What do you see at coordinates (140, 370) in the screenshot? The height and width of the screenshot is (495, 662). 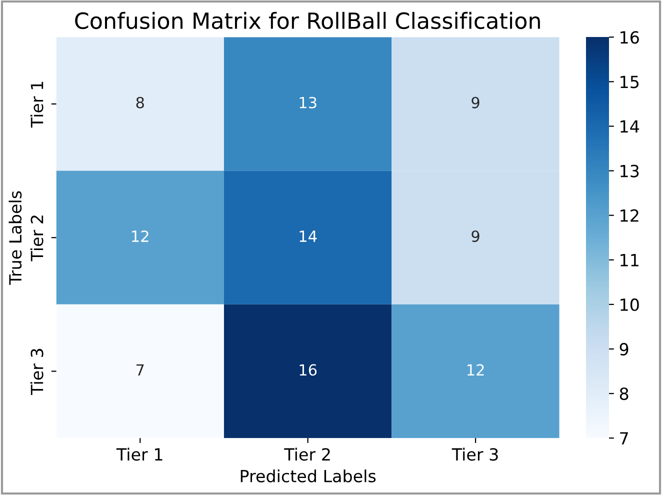 I see `data-label: 7` at bounding box center [140, 370].